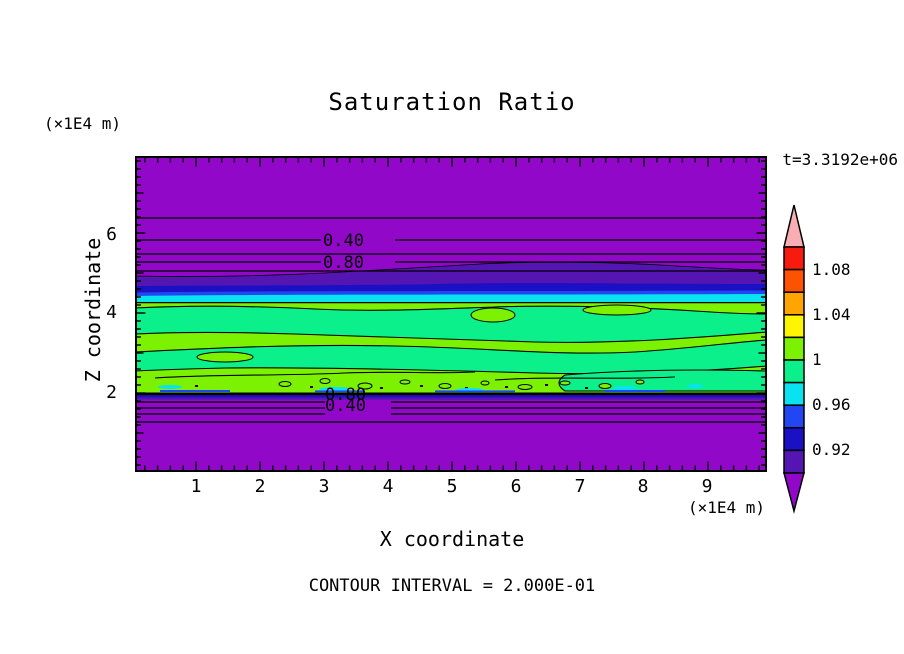 This screenshot has height=654, width=904. What do you see at coordinates (83, 123) in the screenshot?
I see `z-axis-unit: (×1E4 m)` at bounding box center [83, 123].